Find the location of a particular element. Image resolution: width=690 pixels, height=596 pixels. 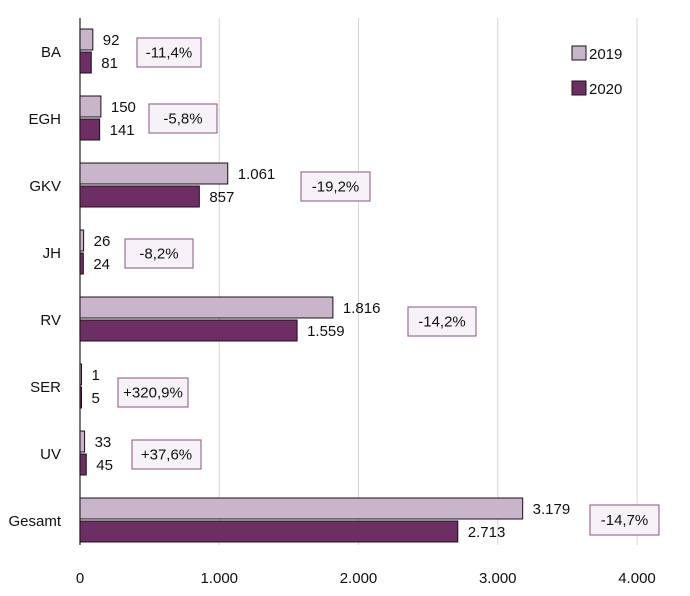

x-tick-label-4.000: 4.000 is located at coordinates (637, 578).